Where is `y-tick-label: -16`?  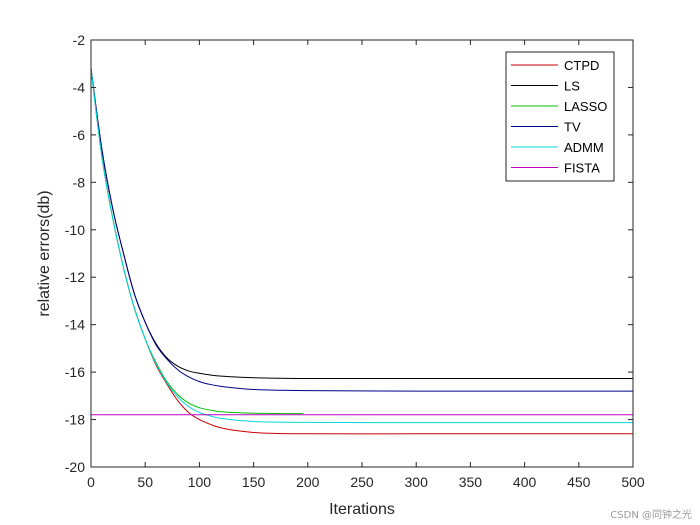 y-tick-label: -16 is located at coordinates (75, 372).